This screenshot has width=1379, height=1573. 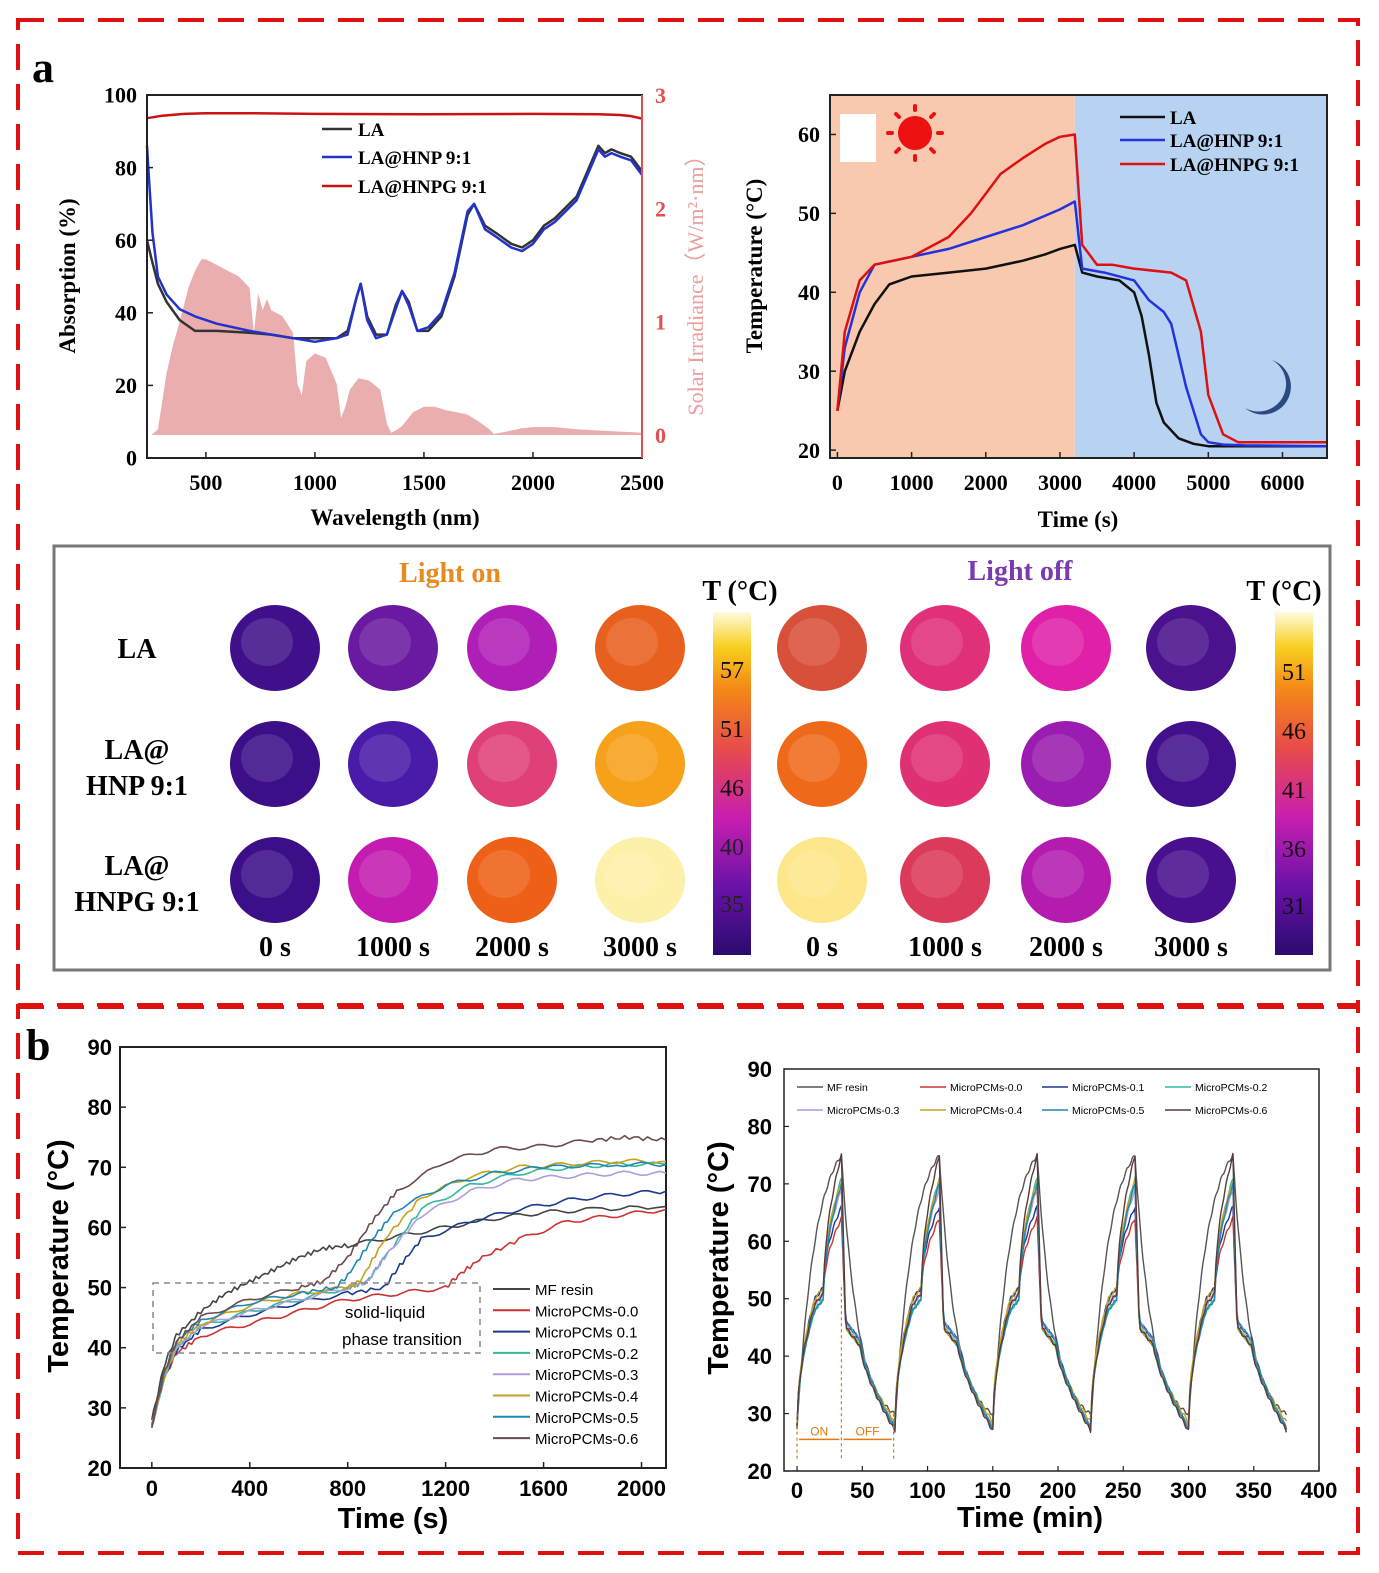 What do you see at coordinates (1282, 482) in the screenshot?
I see `x-tick-label: 6000` at bounding box center [1282, 482].